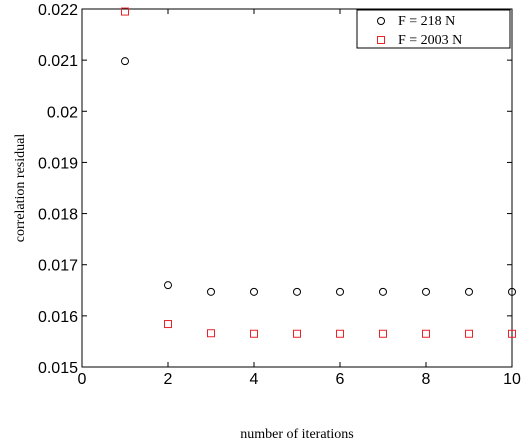 This screenshot has height=445, width=524. I want to click on y-tick-label: 0.017, so click(58, 266).